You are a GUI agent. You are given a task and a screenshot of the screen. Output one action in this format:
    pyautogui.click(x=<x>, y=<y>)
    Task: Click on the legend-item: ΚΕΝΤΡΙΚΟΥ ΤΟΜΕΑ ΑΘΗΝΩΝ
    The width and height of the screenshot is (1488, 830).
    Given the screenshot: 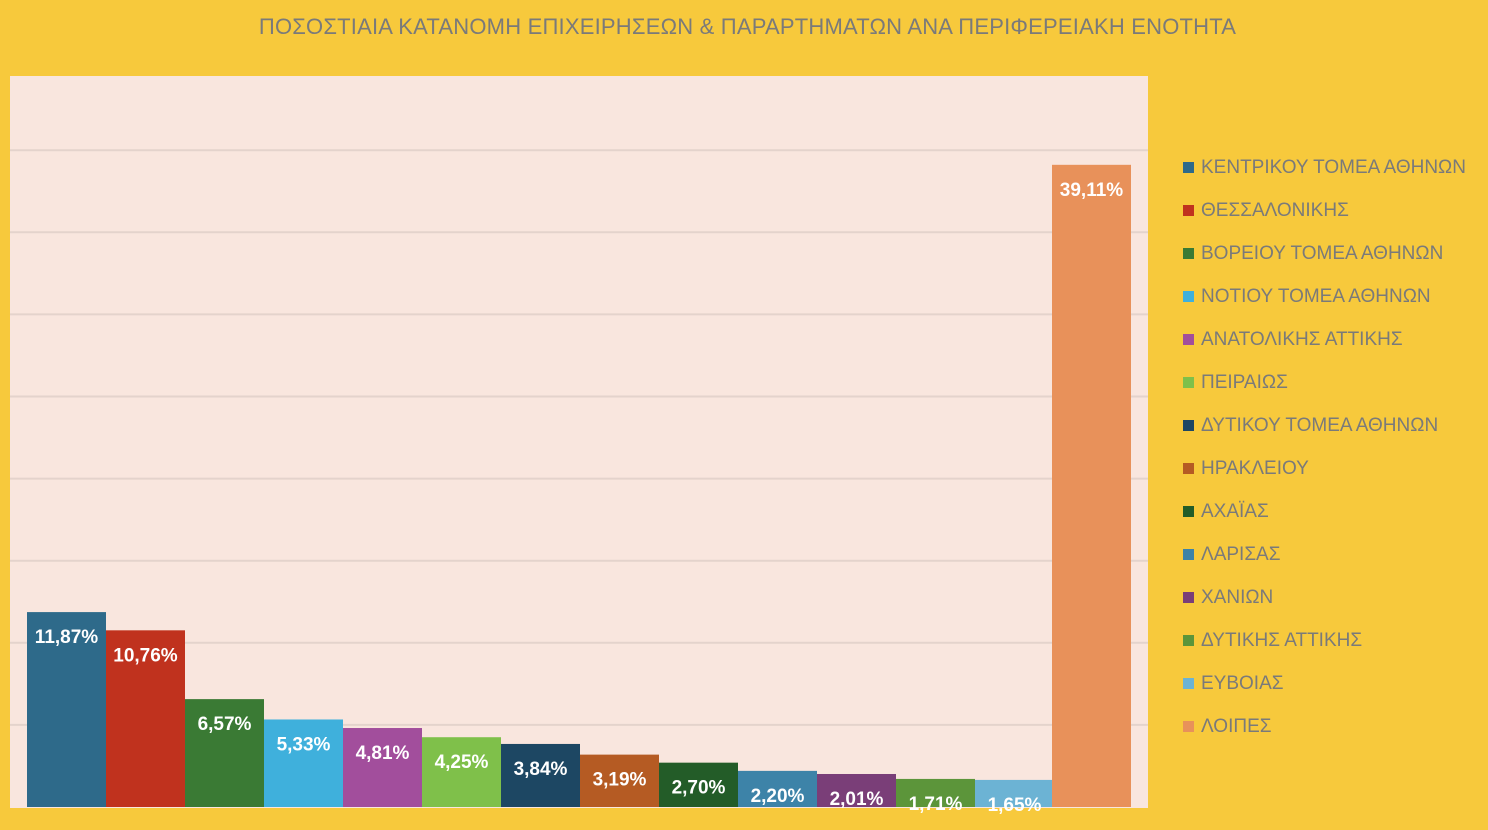 What is the action you would take?
    pyautogui.click(x=1335, y=167)
    